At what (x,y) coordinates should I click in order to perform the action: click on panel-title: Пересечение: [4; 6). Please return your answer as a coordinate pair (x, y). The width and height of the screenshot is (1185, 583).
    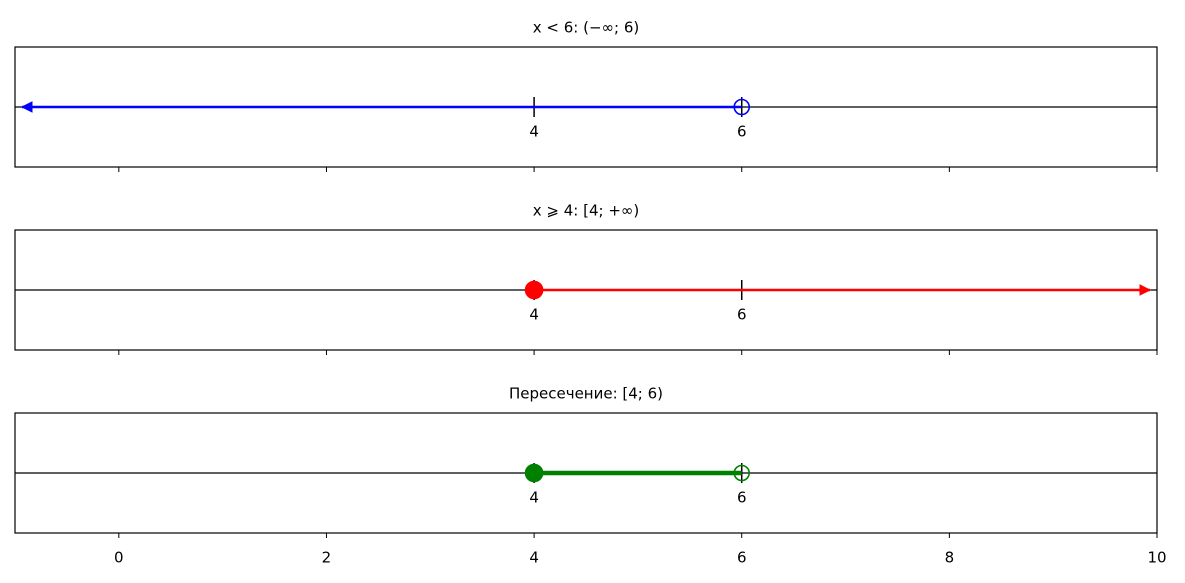
    Looking at the image, I should click on (586, 394).